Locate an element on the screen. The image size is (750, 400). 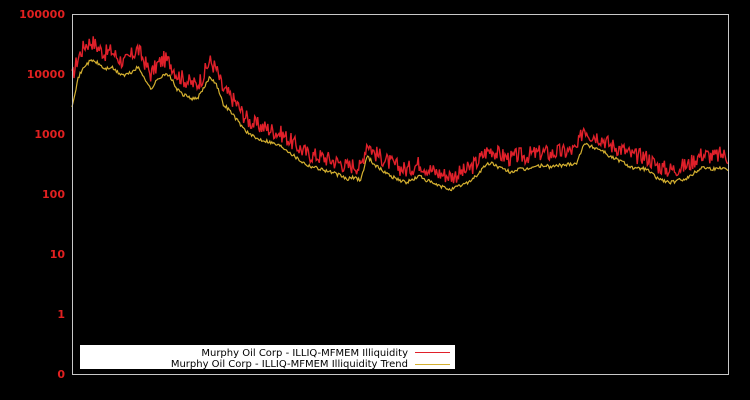
y-tick-label: 100 is located at coordinates (53, 194).